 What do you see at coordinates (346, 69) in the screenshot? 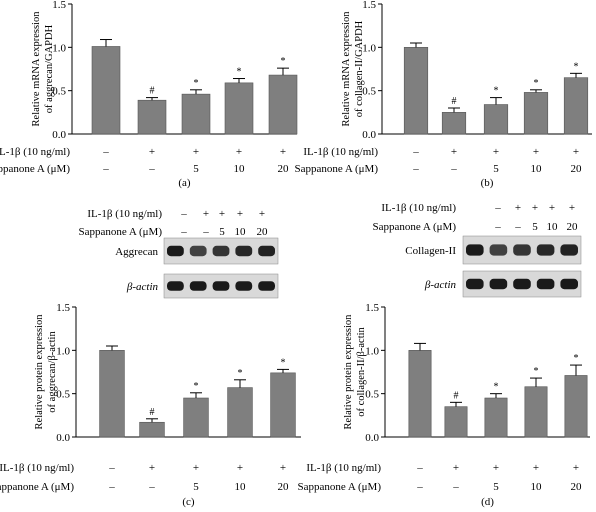
I see `y-axis-label-line: Relative mRNA expression` at bounding box center [346, 69].